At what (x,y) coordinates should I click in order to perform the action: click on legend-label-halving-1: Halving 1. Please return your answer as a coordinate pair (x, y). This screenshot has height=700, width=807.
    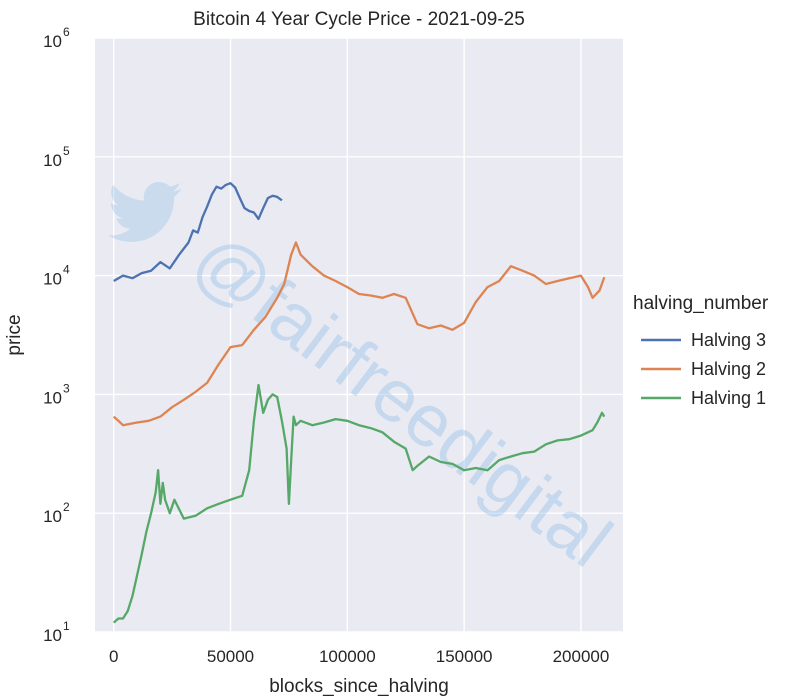
    Looking at the image, I should click on (728, 398).